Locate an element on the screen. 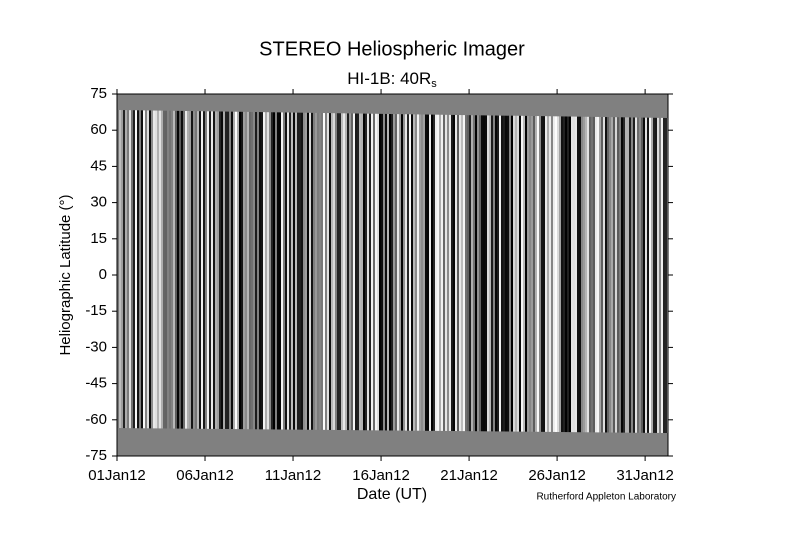 The height and width of the screenshot is (538, 785). y-axis-label: Heliographic Latitude (°) is located at coordinates (65, 274).